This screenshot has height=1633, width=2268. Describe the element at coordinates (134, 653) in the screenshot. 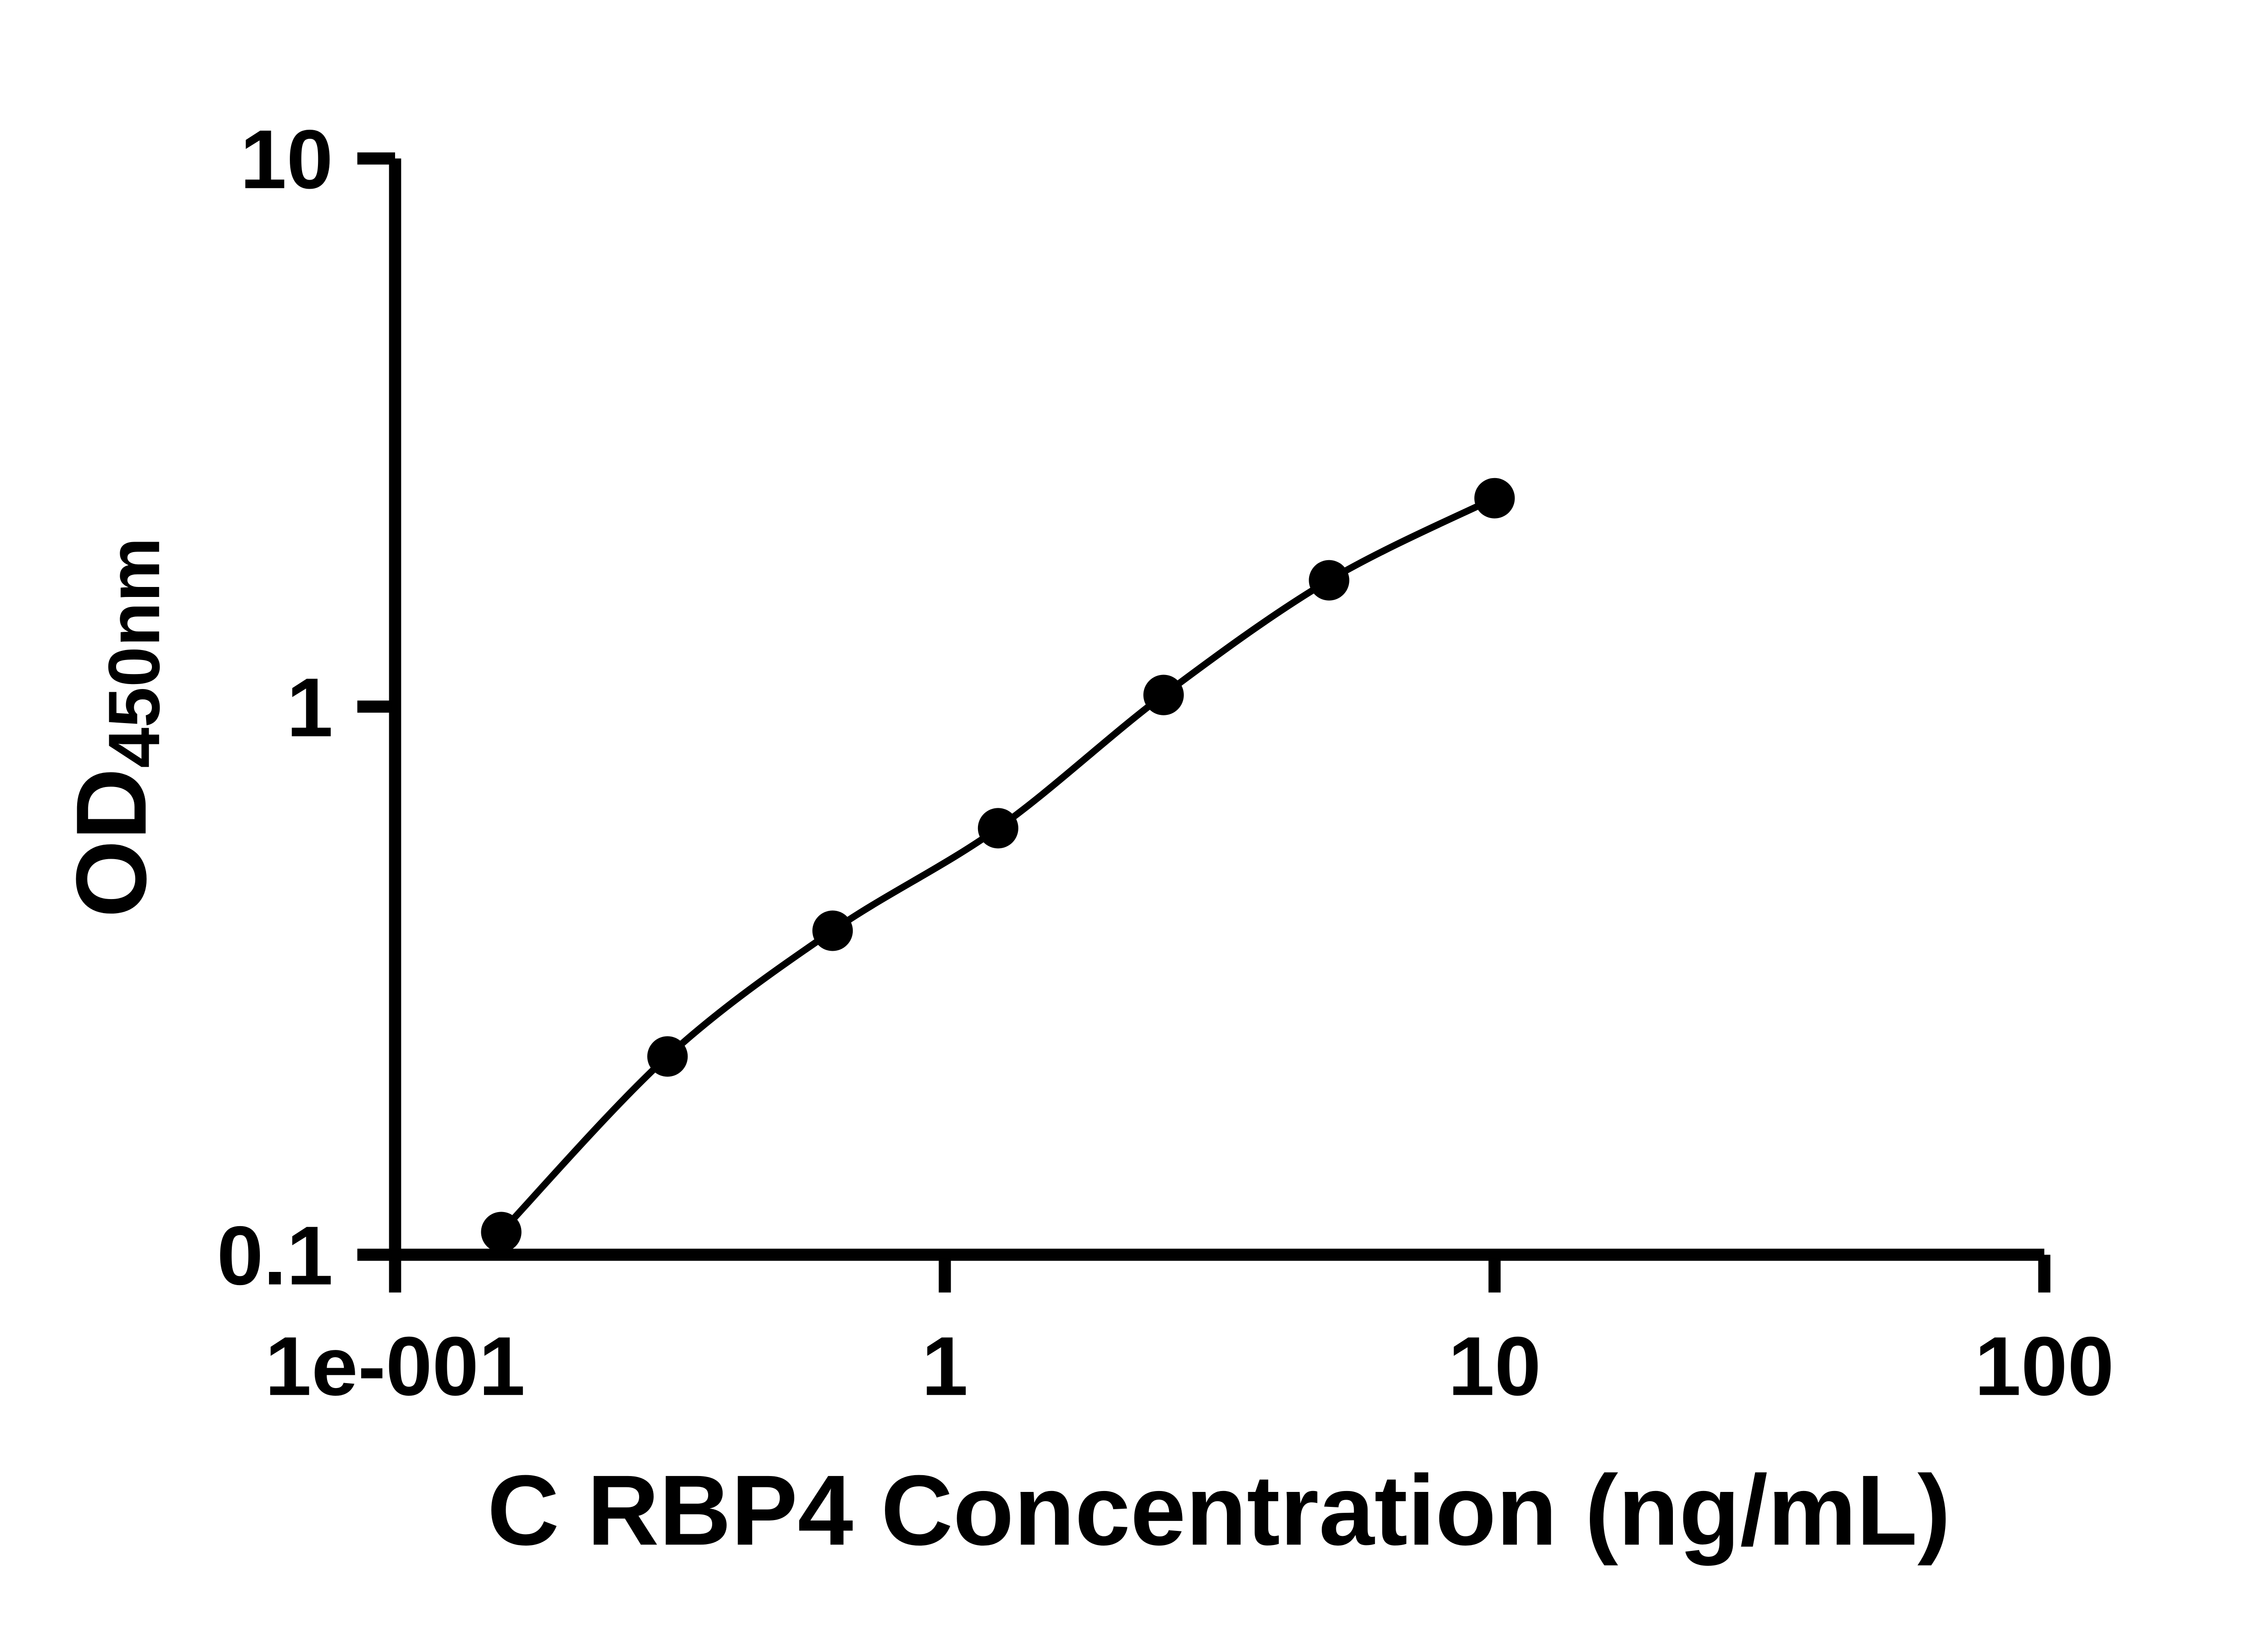

I see `y-axis-title-sub: 450nm` at that location.